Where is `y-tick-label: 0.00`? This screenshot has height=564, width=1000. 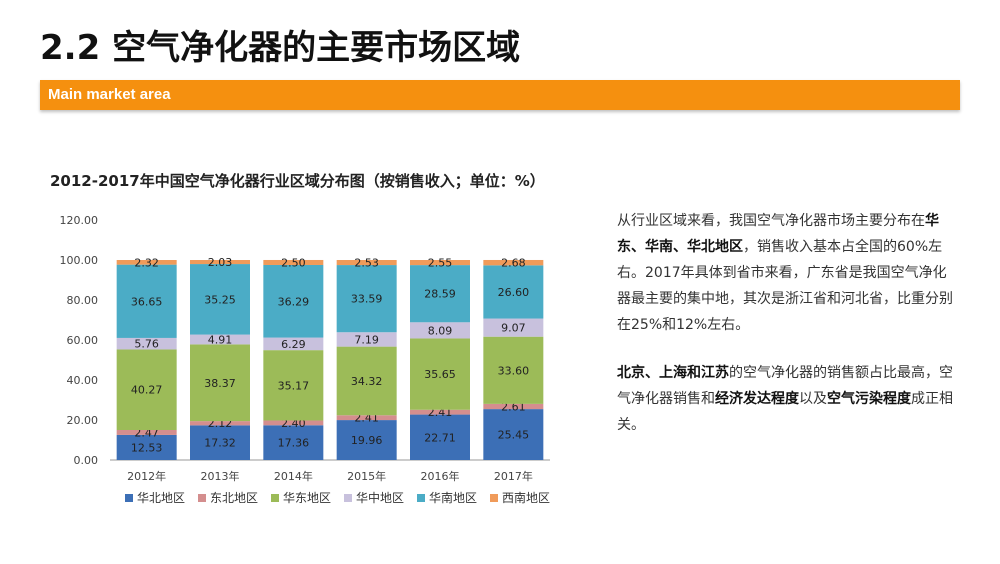
y-tick-label: 0.00 is located at coordinates (86, 460).